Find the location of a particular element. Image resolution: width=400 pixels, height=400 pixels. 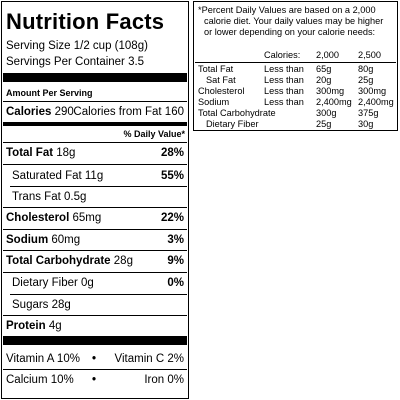

nutrient-name: Sodium is located at coordinates (27, 240).